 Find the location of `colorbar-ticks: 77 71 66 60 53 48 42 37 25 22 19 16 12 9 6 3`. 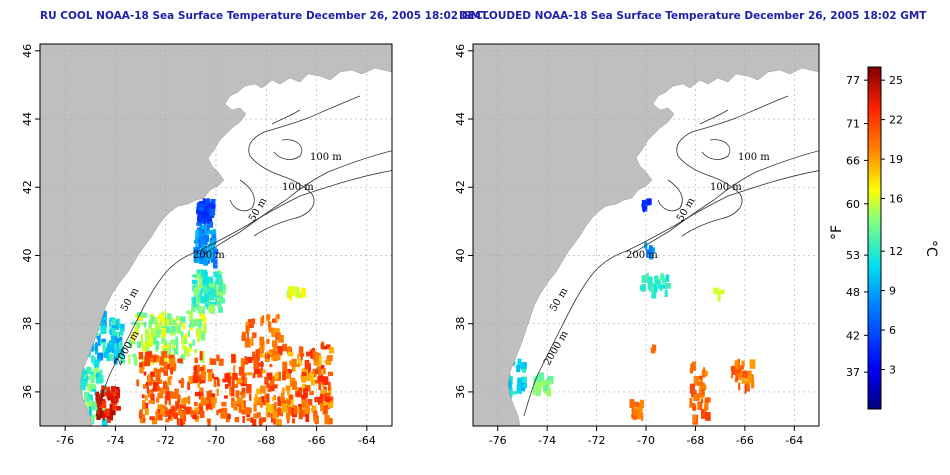

colorbar-ticks: 77 71 66 60 53 48 42 37 25 22 19 16 12 9 6 3 is located at coordinates (874, 226).